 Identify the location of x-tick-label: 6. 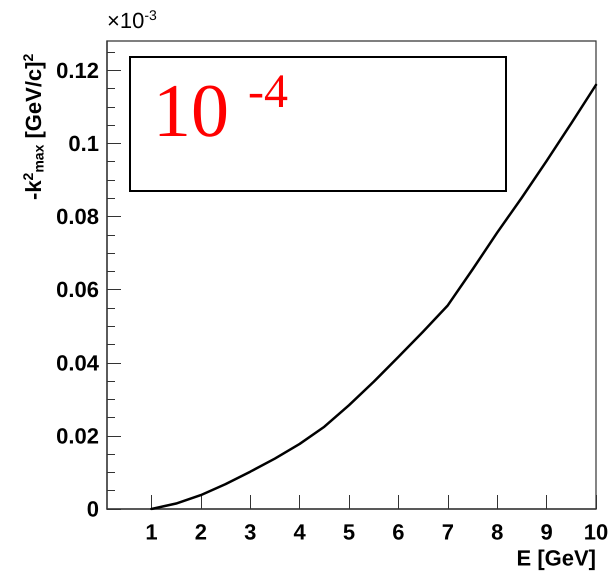
(398, 532).